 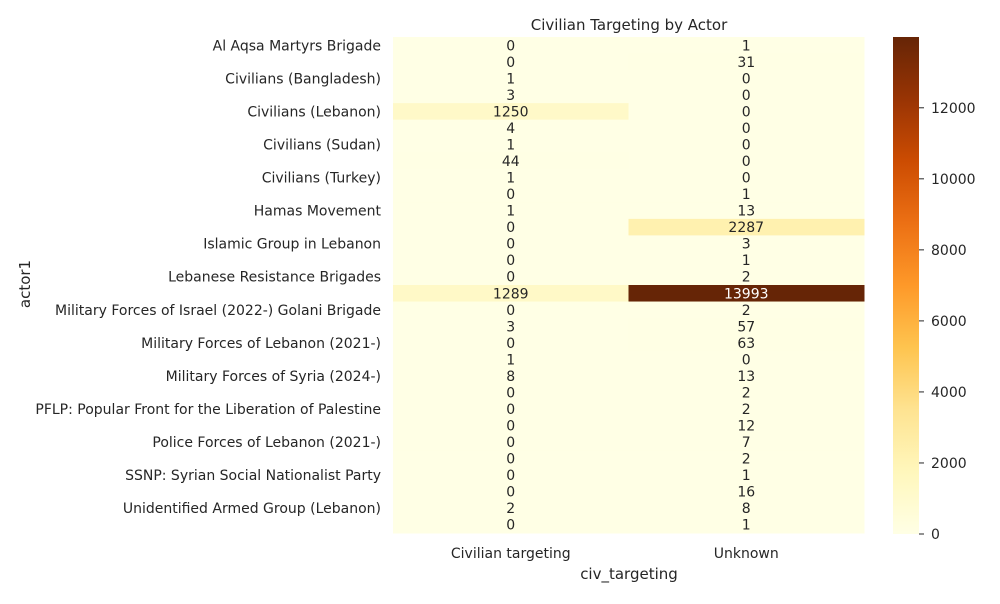 I want to click on cell-value-label: 12, so click(x=746, y=427).